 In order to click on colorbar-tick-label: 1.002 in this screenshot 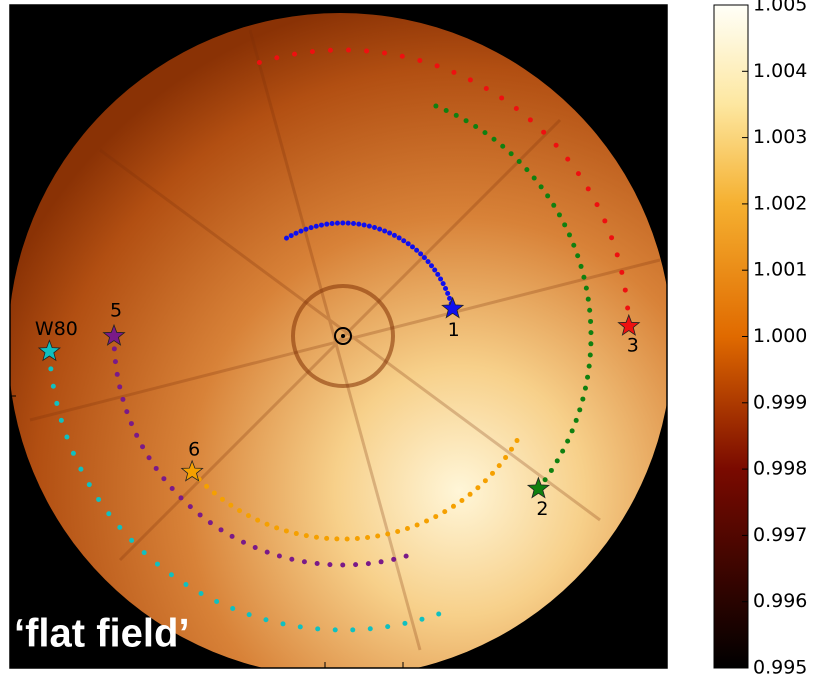, I will do `click(780, 203)`.